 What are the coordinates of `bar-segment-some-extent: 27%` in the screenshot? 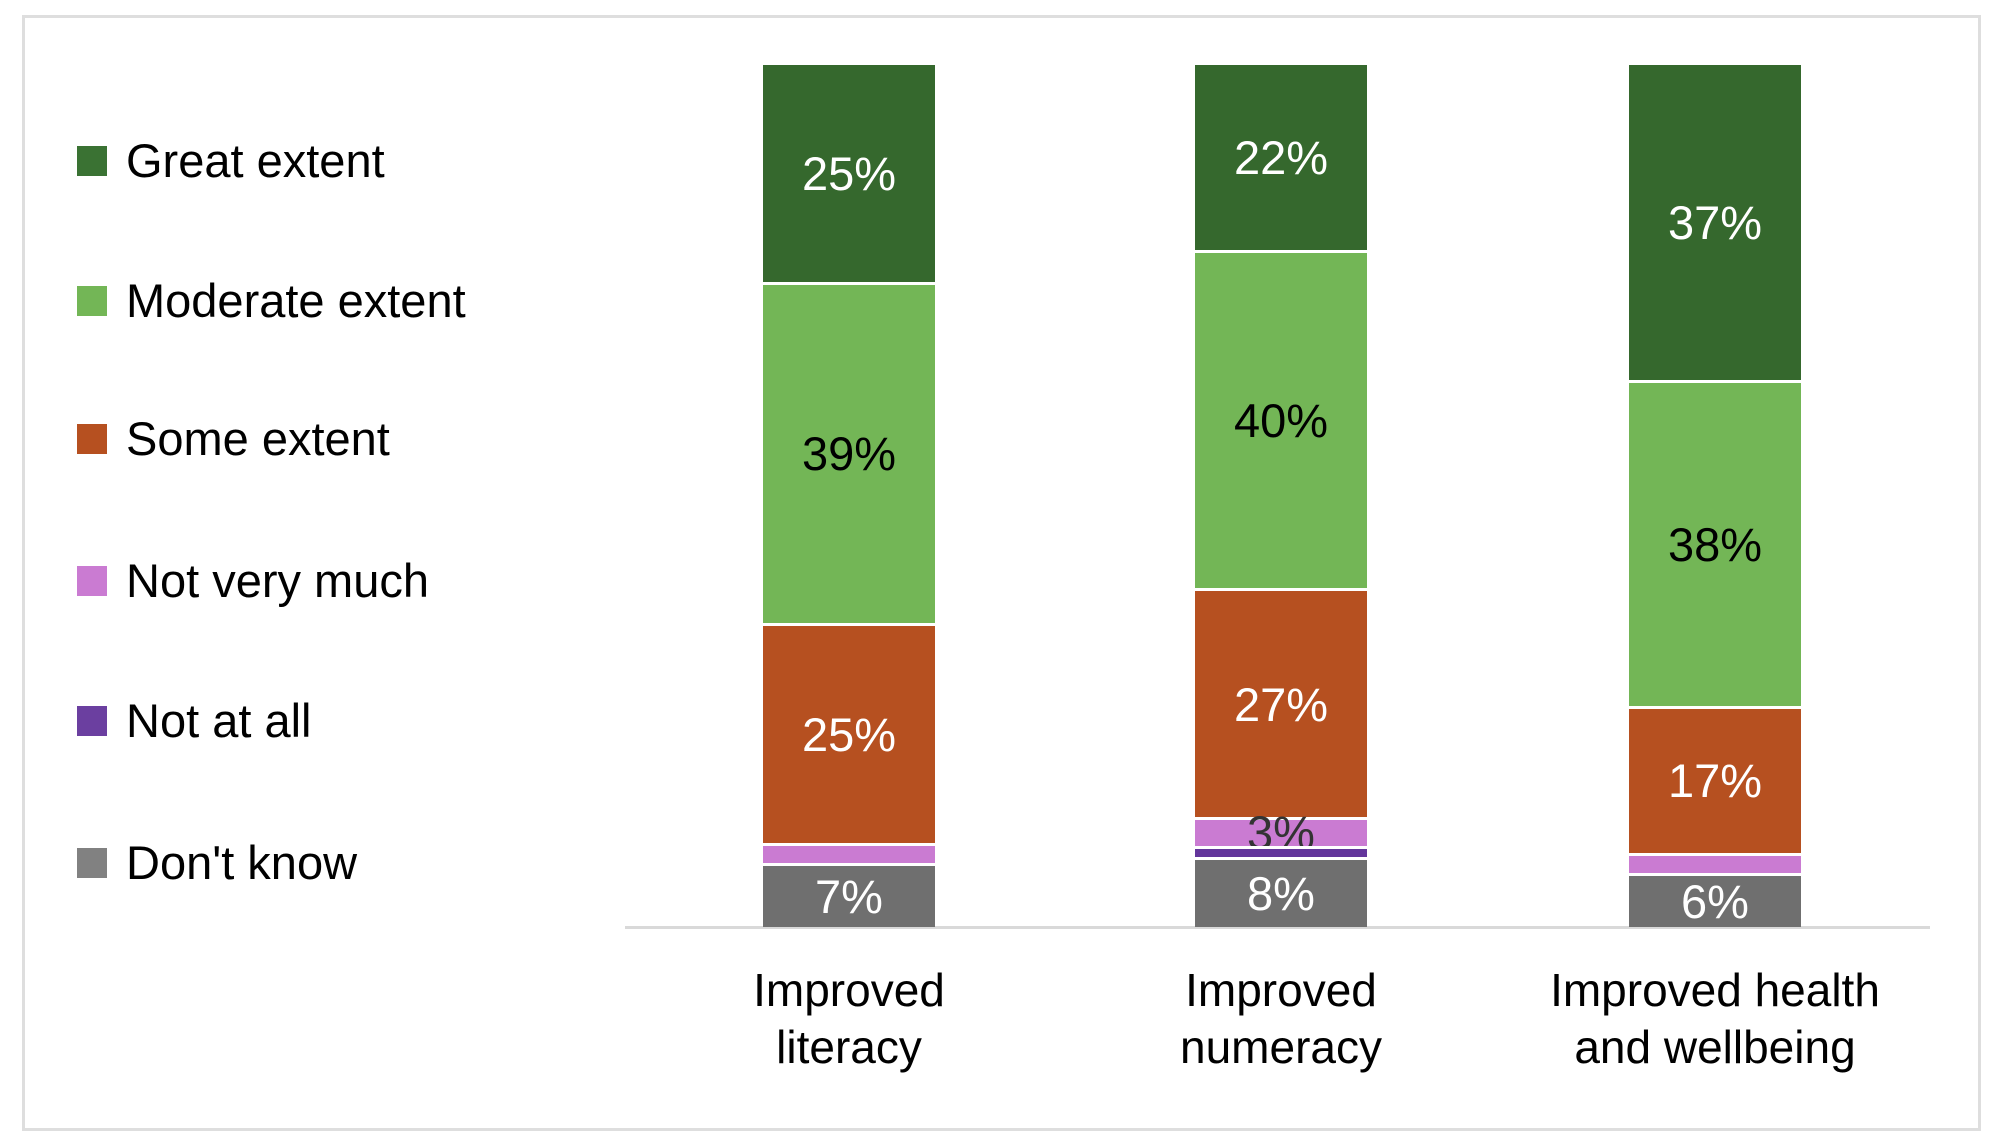 It's located at (1281, 702).